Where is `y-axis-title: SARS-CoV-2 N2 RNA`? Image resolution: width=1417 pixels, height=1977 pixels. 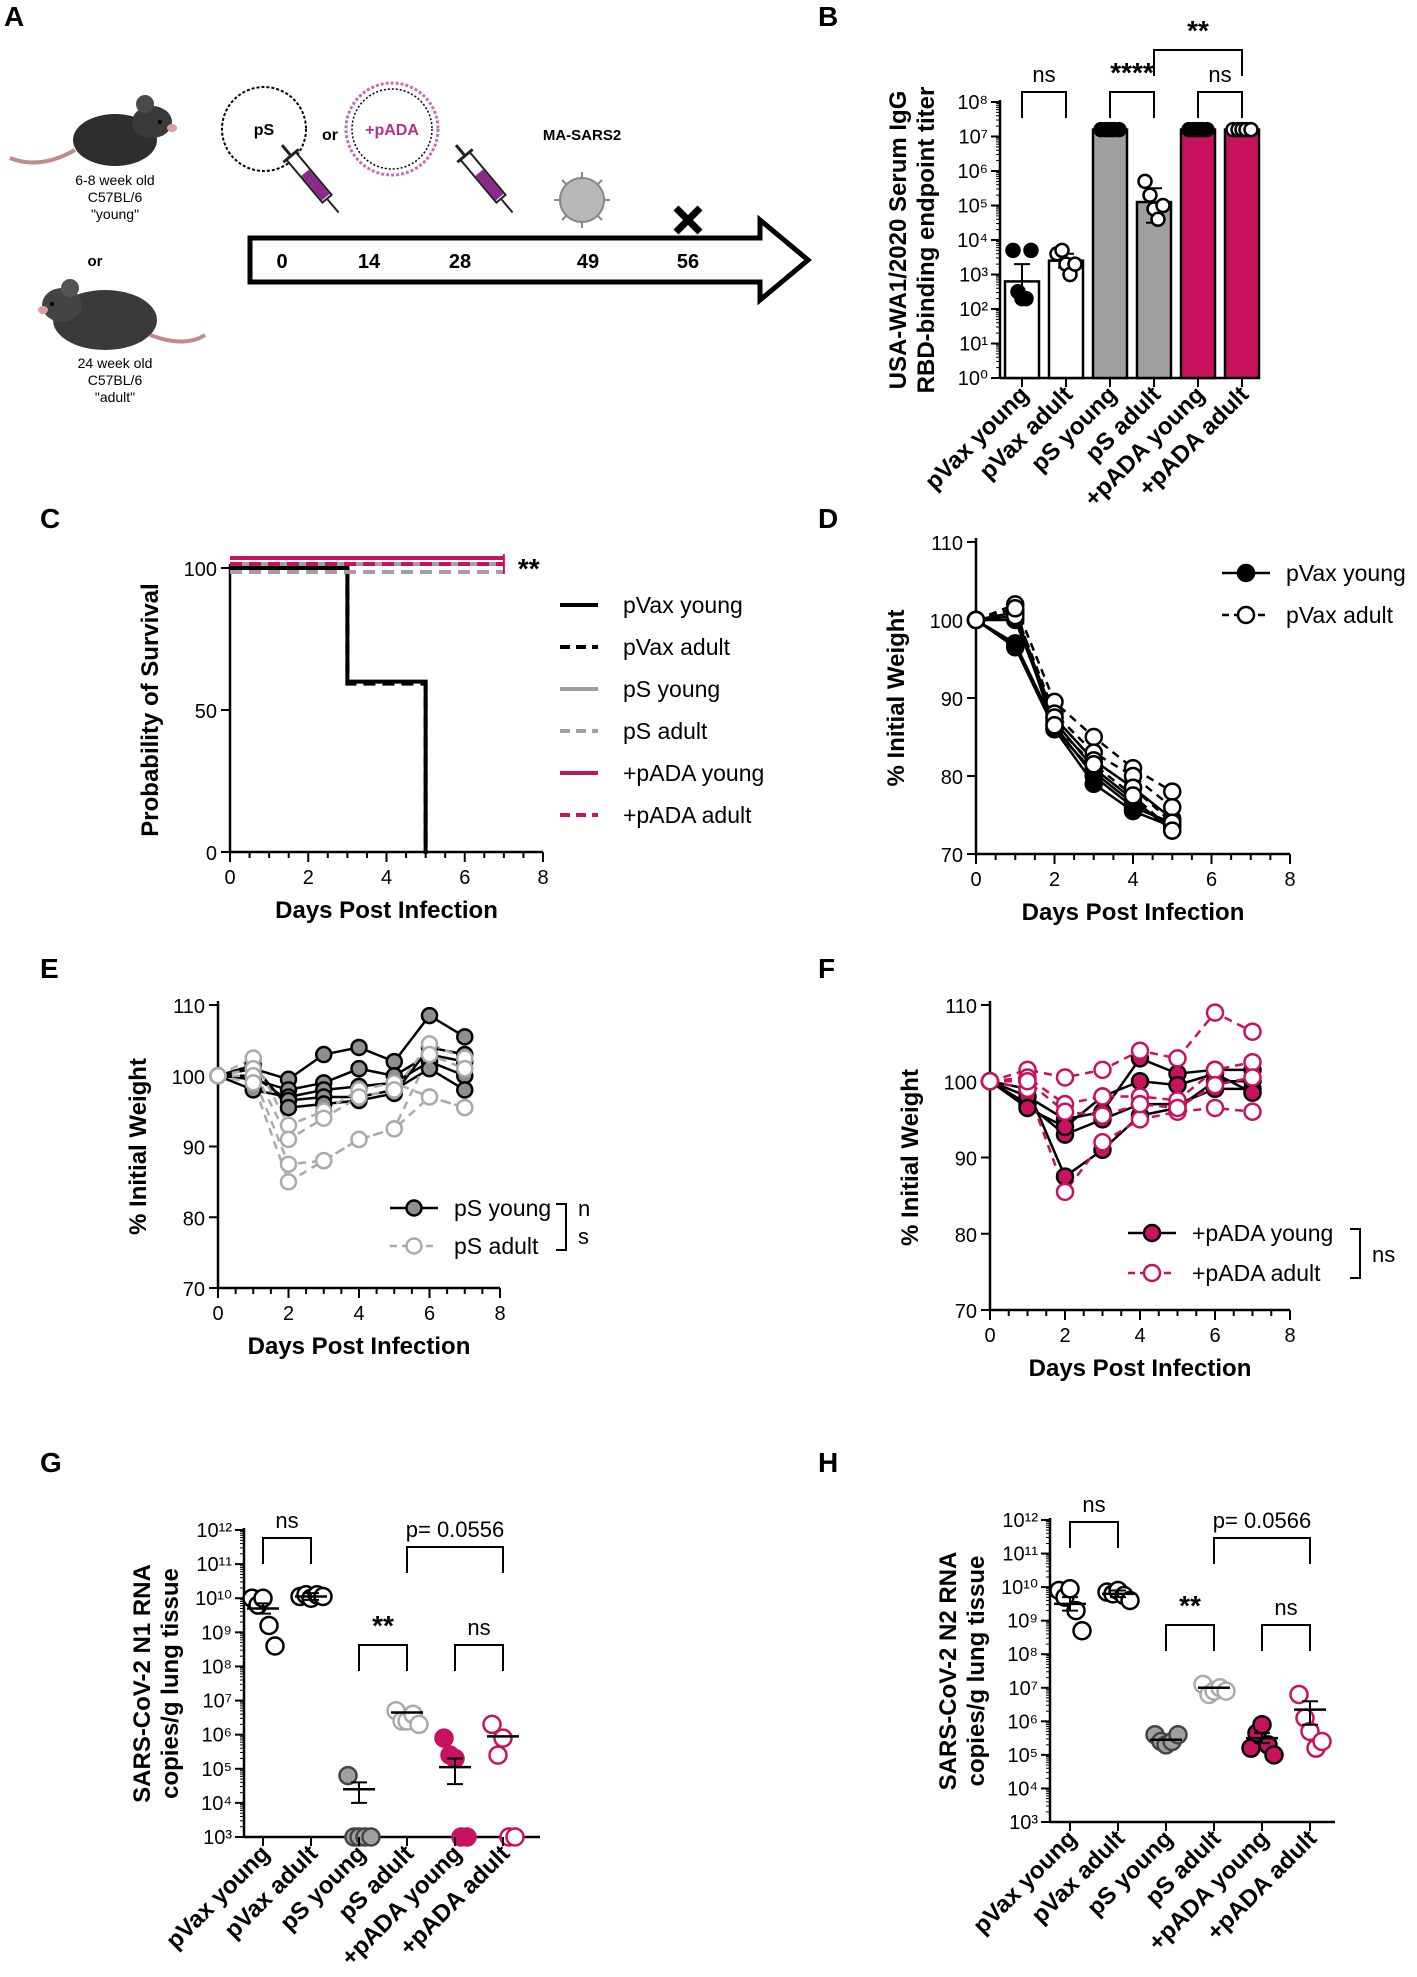
y-axis-title: SARS-CoV-2 N2 RNA is located at coordinates (948, 1671).